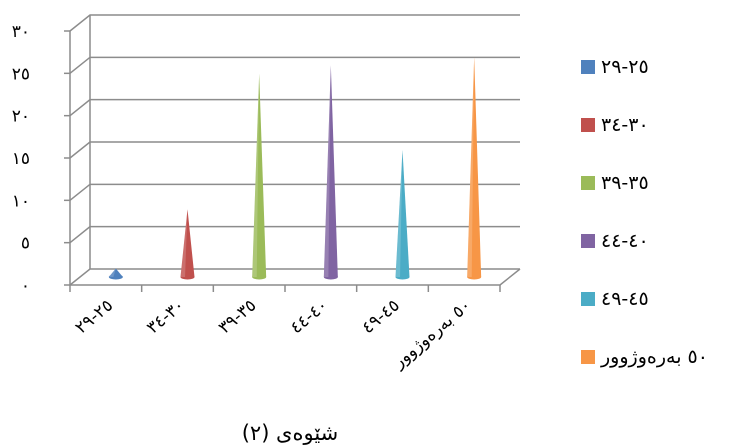 The width and height of the screenshot is (742, 446). What do you see at coordinates (625, 183) in the screenshot?
I see `legend-label: ٣٥-٣٩` at bounding box center [625, 183].